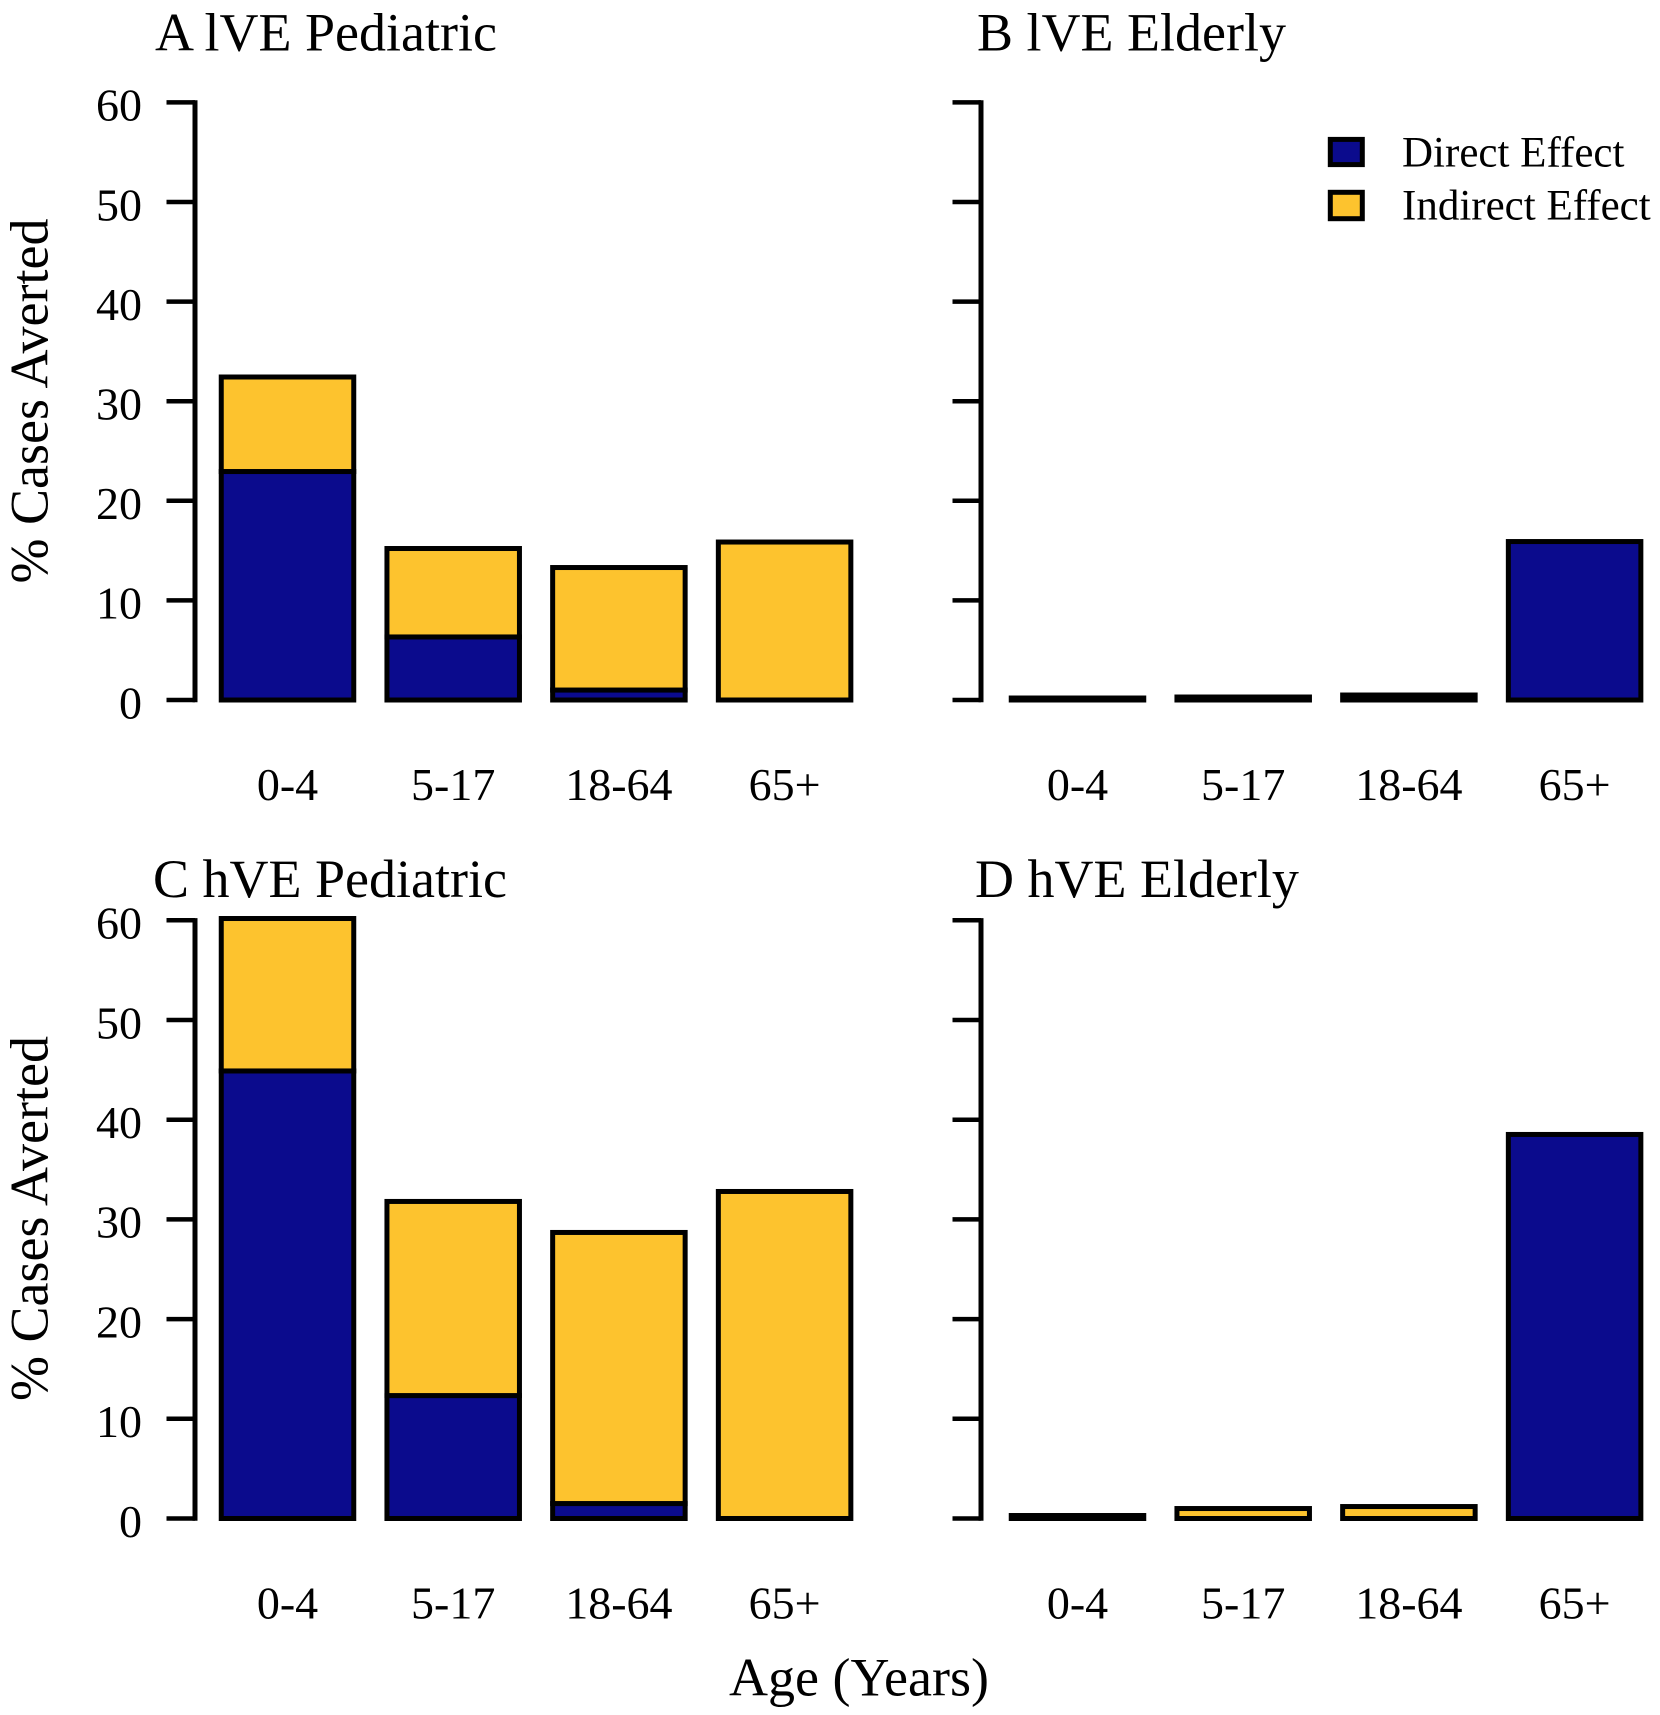 The width and height of the screenshot is (1660, 1715). What do you see at coordinates (330, 879) in the screenshot?
I see `svg-text: C hVE Pediatric` at bounding box center [330, 879].